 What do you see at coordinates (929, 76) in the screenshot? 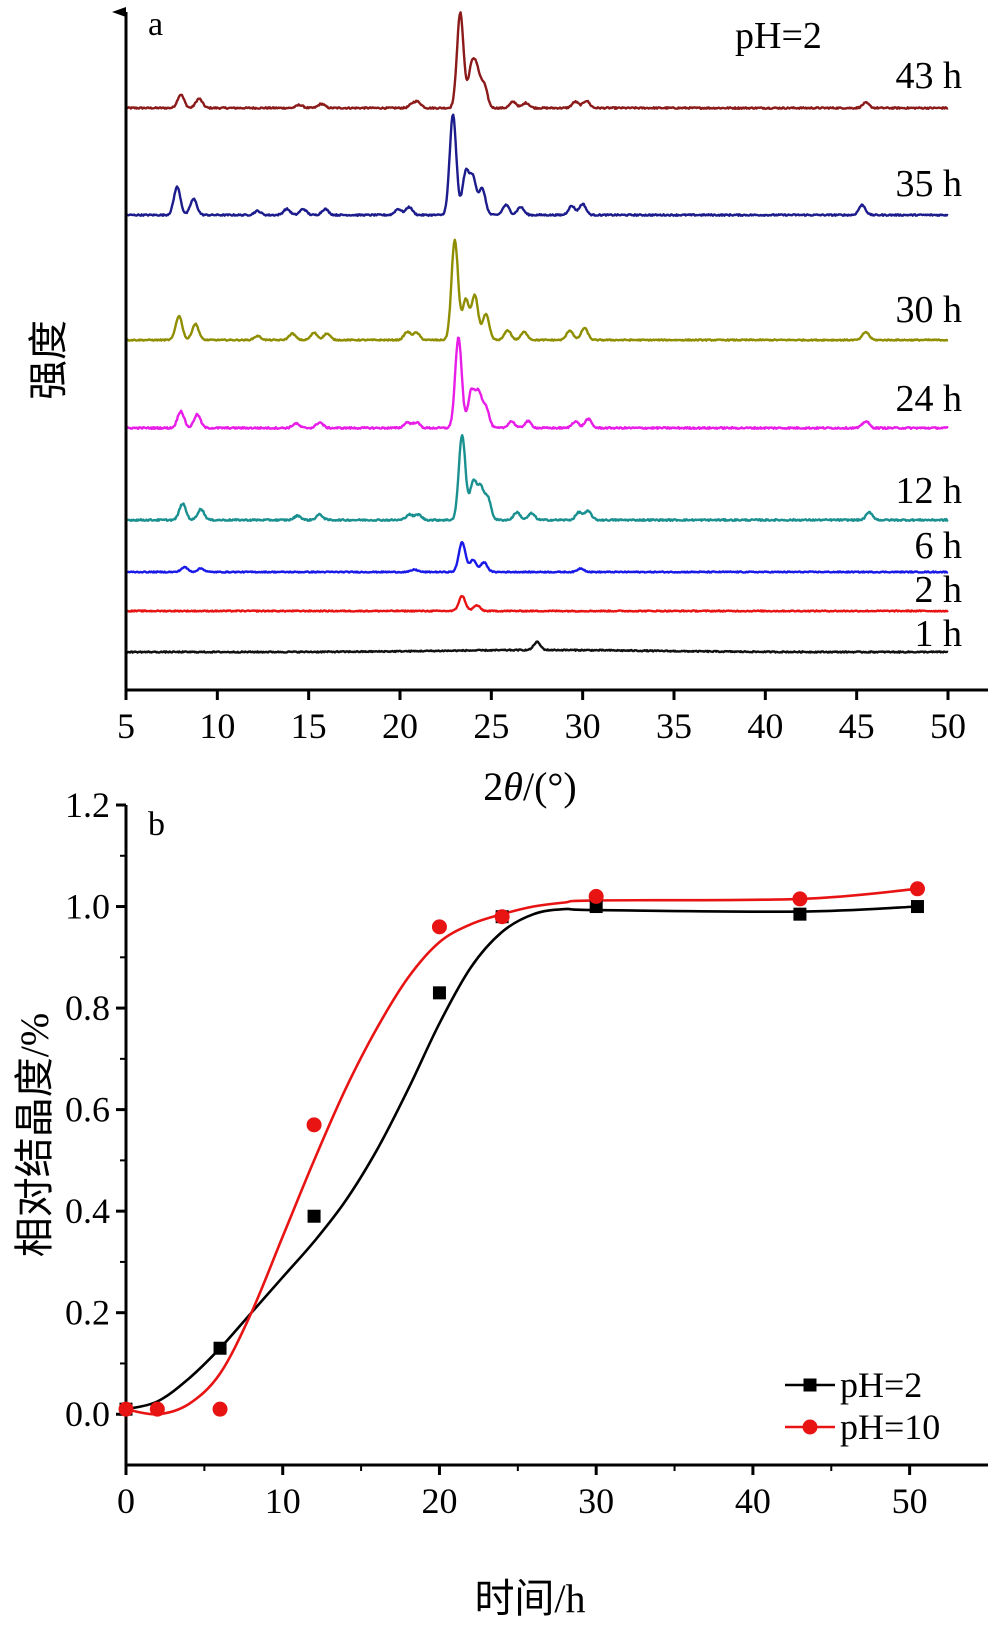
I see `xrd-trace-label-43-h: 43 h` at bounding box center [929, 76].